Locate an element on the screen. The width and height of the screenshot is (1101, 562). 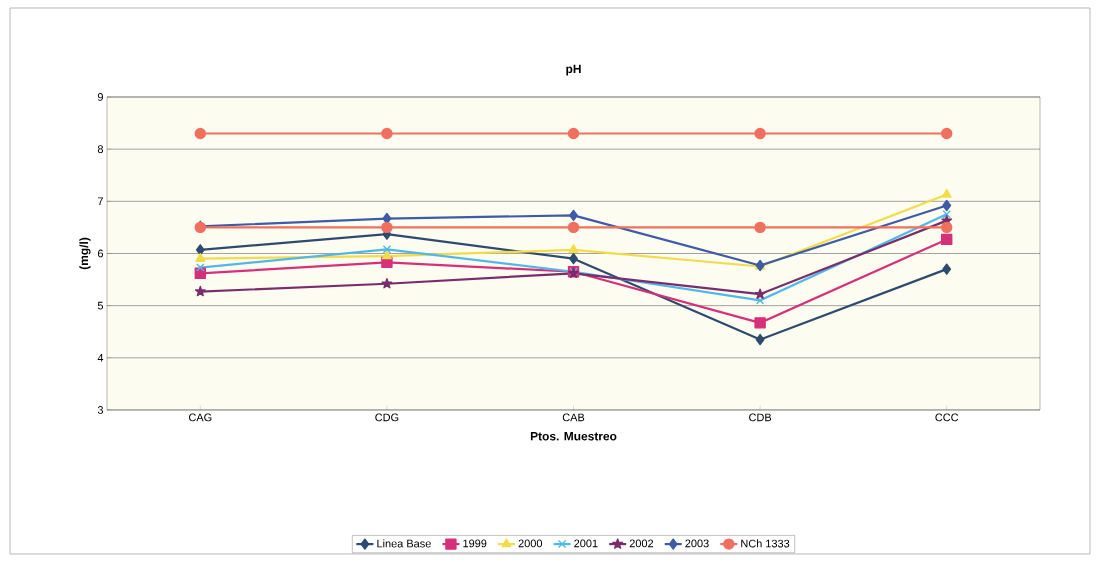
legend-label: Linea Base is located at coordinates (404, 543).